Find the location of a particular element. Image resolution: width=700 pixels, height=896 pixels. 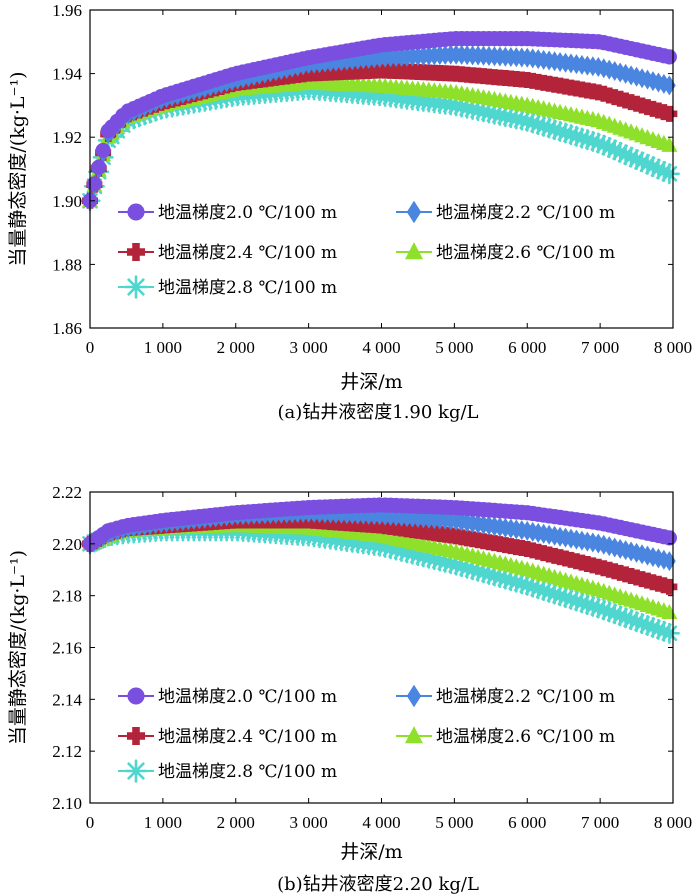

y-tick-label: 2.10 is located at coordinates (67, 803).